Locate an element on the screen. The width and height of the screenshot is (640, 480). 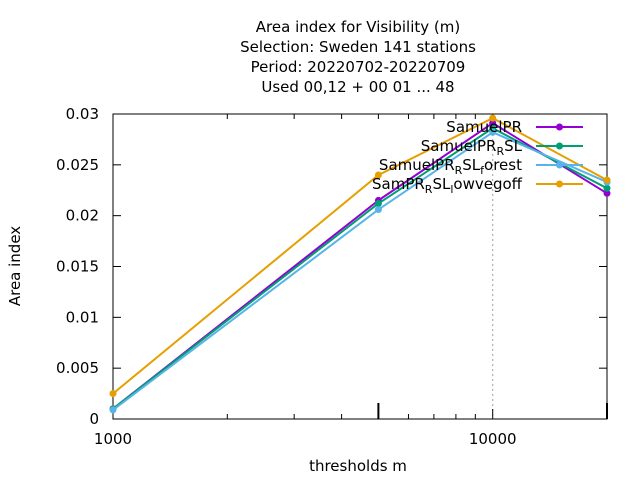
x-tick-label: 10000 is located at coordinates (493, 439).